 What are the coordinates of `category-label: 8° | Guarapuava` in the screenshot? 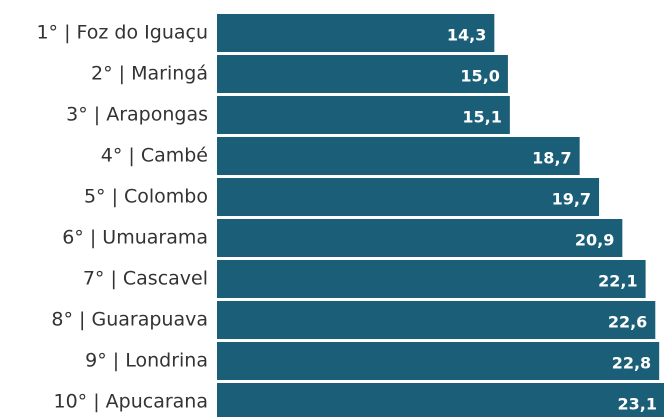 It's located at (129, 320).